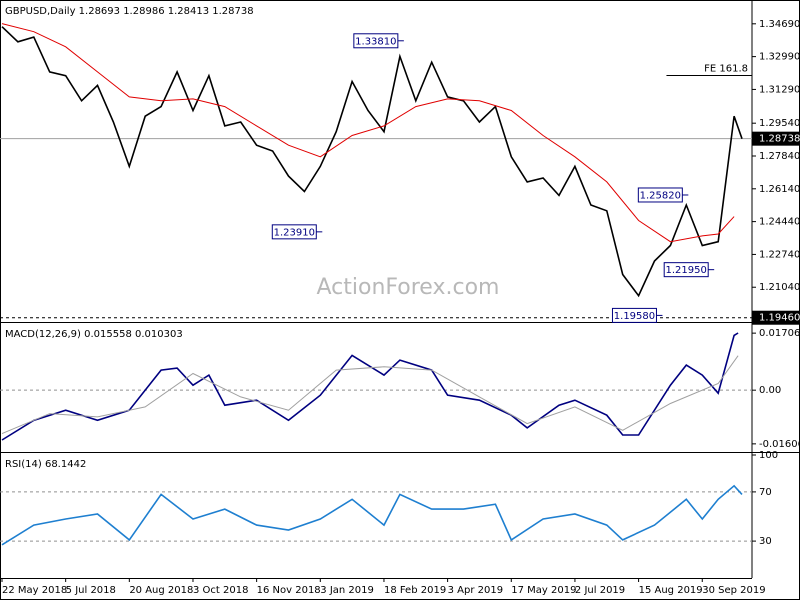 Image resolution: width=800 pixels, height=600 pixels. Describe the element at coordinates (733, 590) in the screenshot. I see `x-tick-label: 30 Sep 2019` at that location.